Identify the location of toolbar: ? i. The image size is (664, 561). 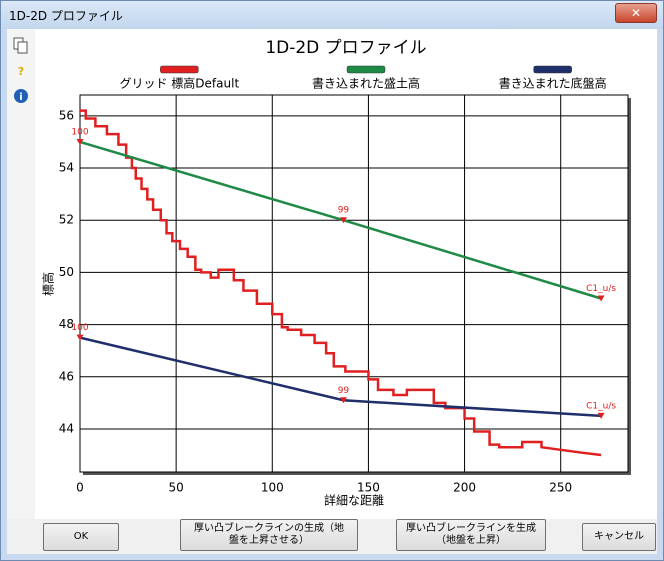
(21, 274).